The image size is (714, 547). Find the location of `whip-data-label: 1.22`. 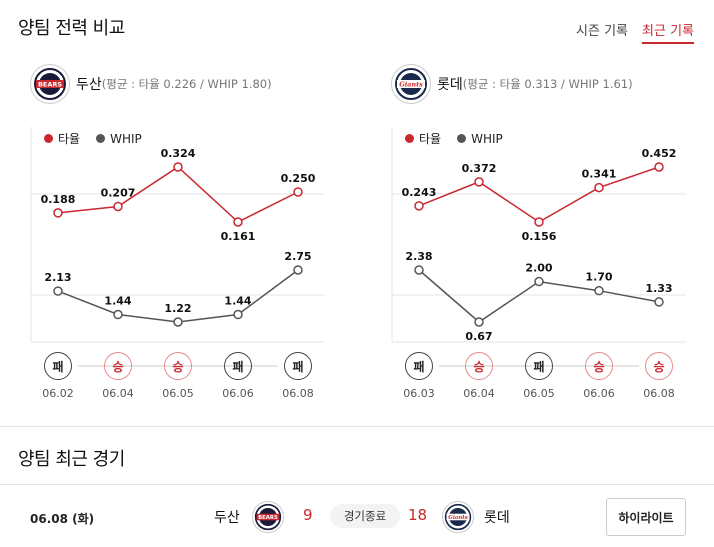

whip-data-label: 1.22 is located at coordinates (177, 308).